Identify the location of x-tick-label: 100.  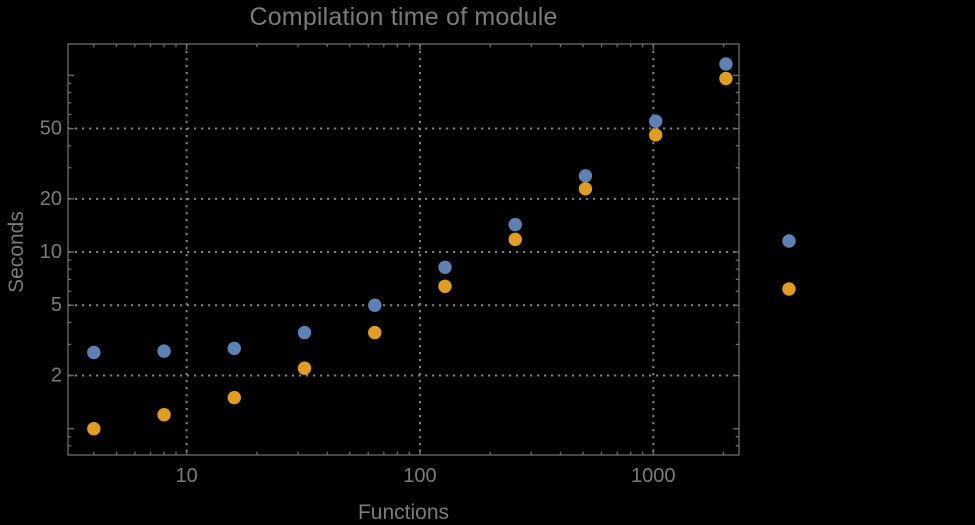
(419, 476).